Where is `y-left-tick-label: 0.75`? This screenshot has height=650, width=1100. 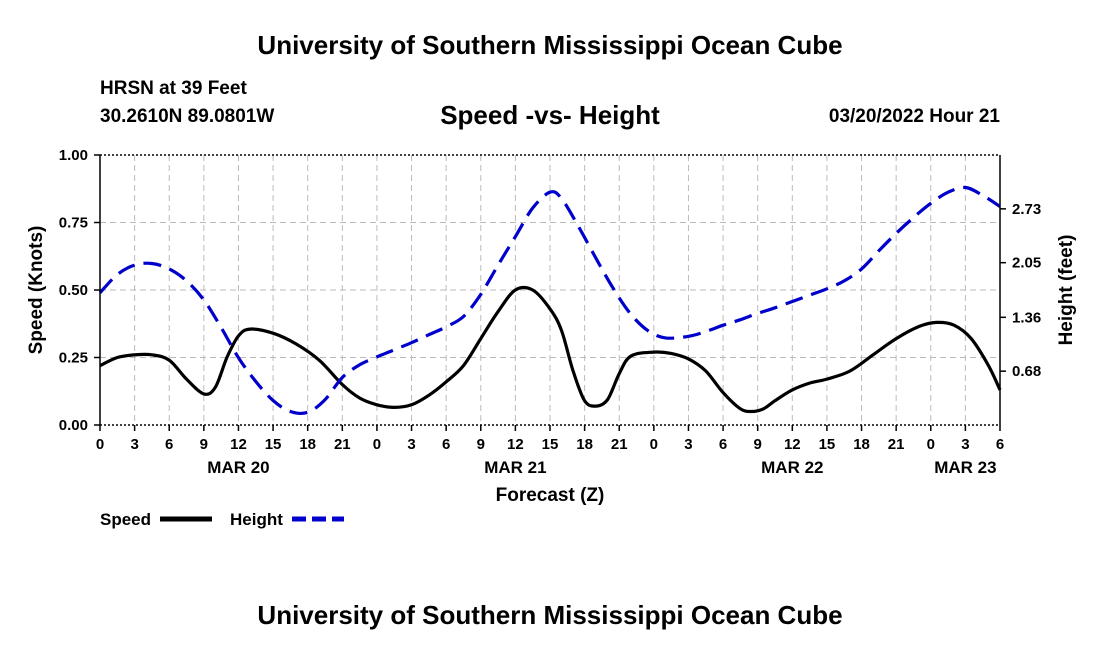 y-left-tick-label: 0.75 is located at coordinates (73, 223).